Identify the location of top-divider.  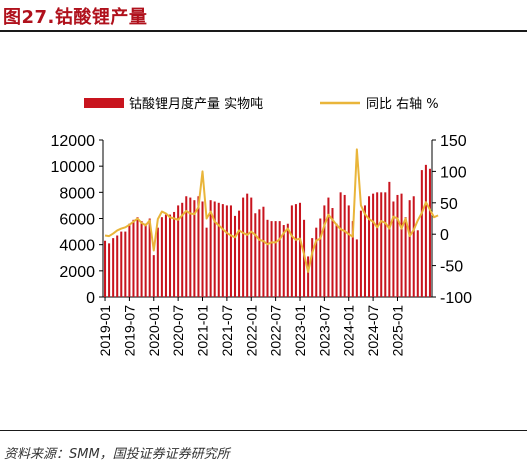
(263, 31).